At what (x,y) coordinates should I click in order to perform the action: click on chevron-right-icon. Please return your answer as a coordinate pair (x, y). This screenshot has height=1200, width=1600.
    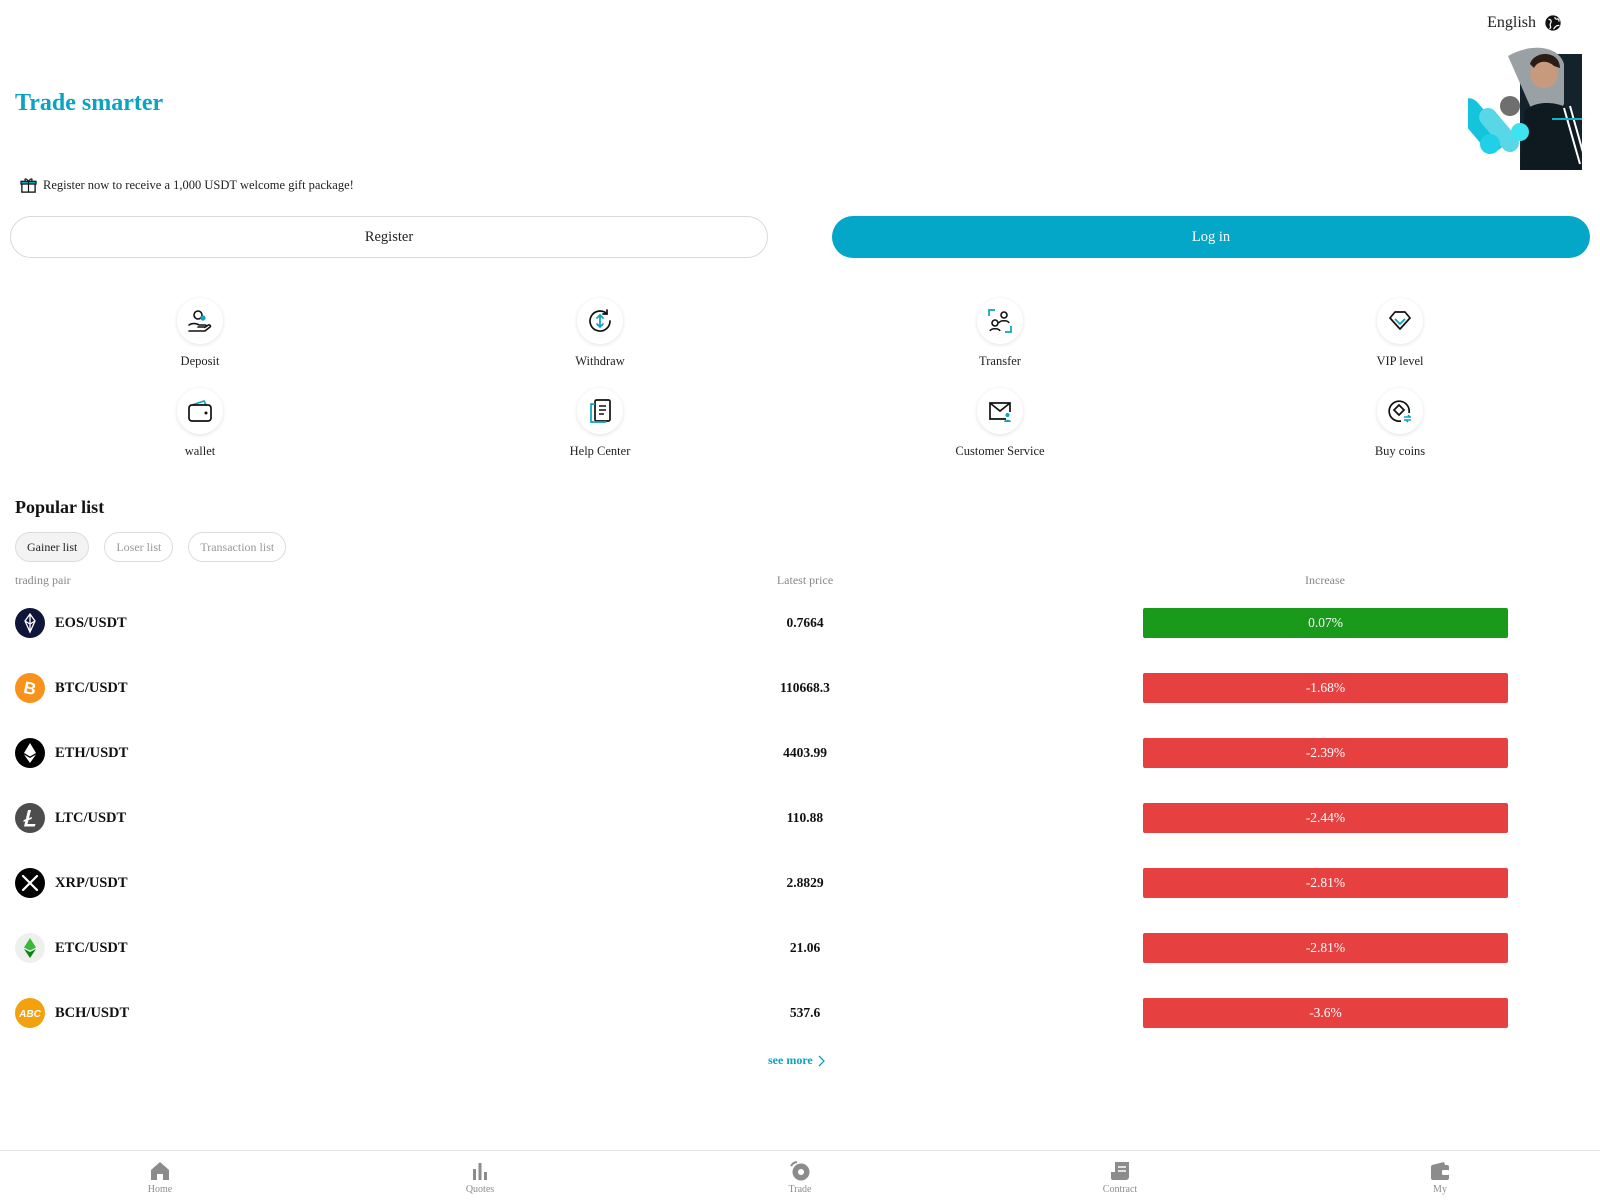
    Looking at the image, I should click on (821, 1060).